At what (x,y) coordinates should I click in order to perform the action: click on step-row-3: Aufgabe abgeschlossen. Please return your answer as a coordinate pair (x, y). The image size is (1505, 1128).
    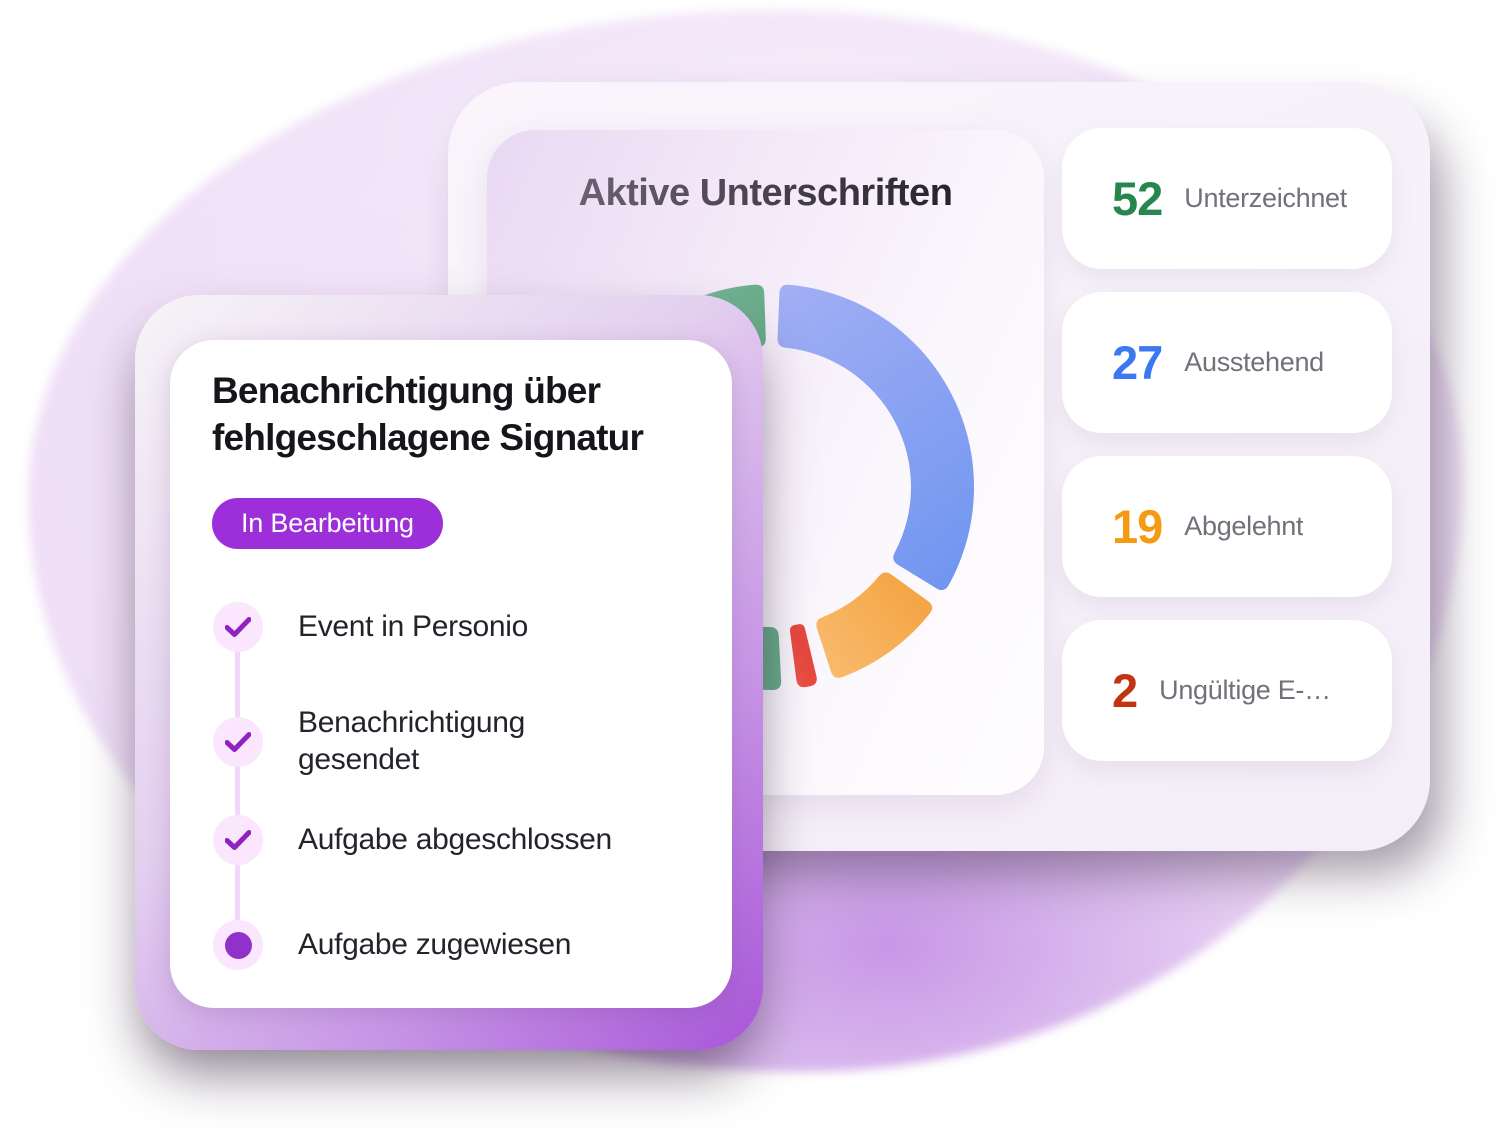
    Looking at the image, I should click on (412, 840).